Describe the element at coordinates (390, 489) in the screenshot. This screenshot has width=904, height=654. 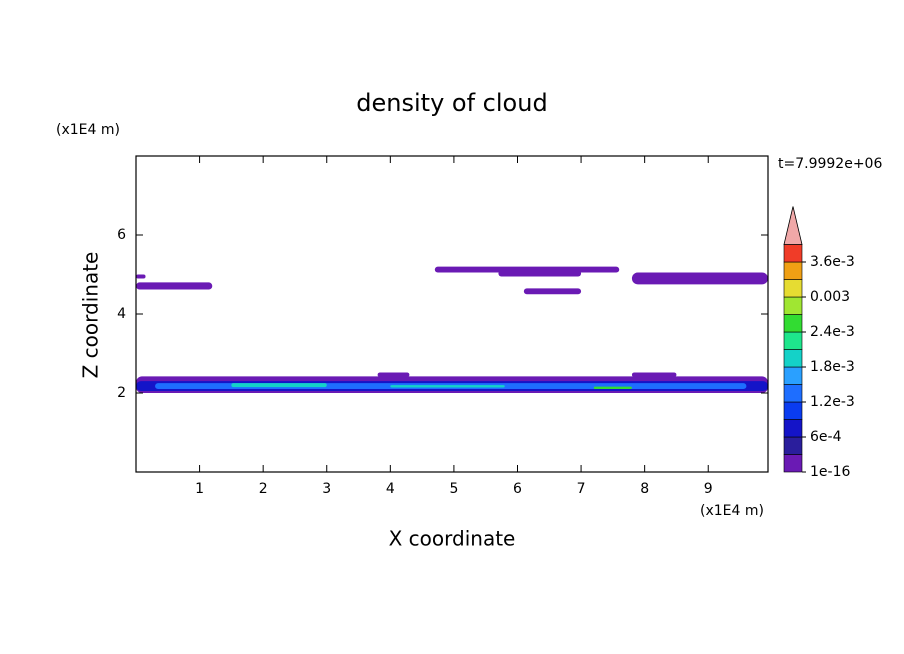
I see `x-tick-label: 4` at that location.